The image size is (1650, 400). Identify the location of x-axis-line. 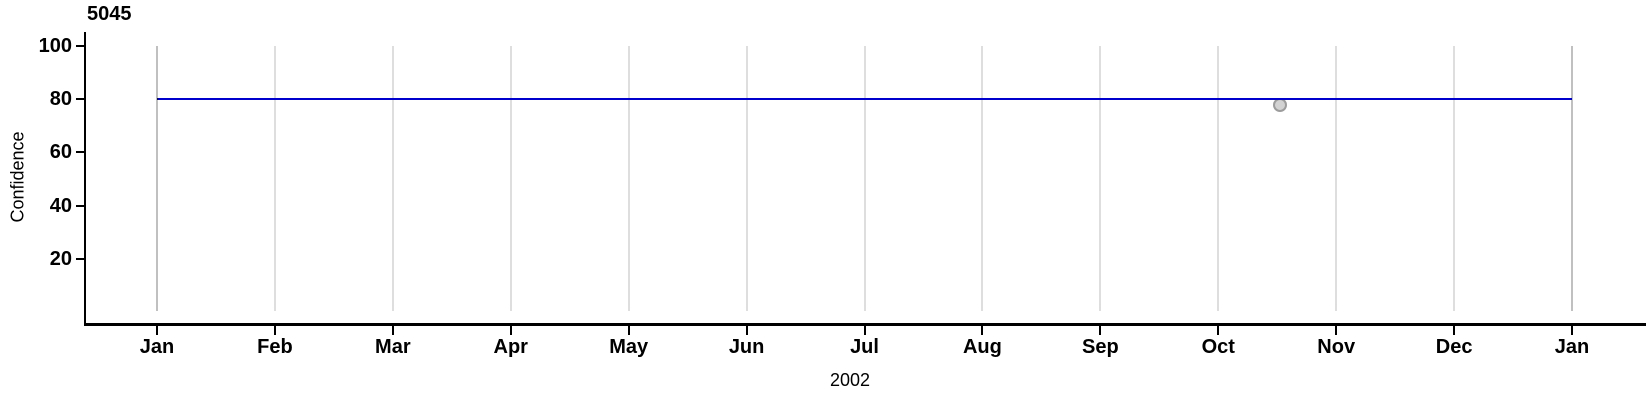
(865, 324).